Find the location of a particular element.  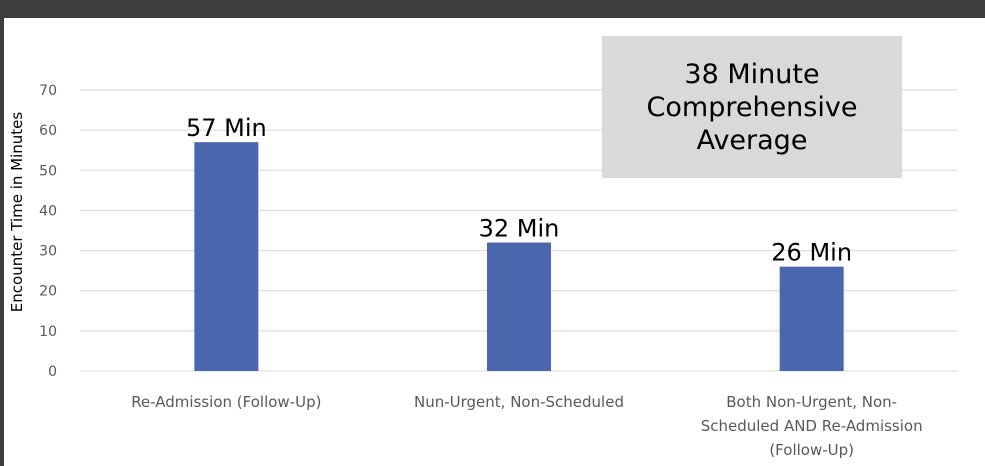

category-label: Scheduled AND Re-Admission is located at coordinates (812, 426).